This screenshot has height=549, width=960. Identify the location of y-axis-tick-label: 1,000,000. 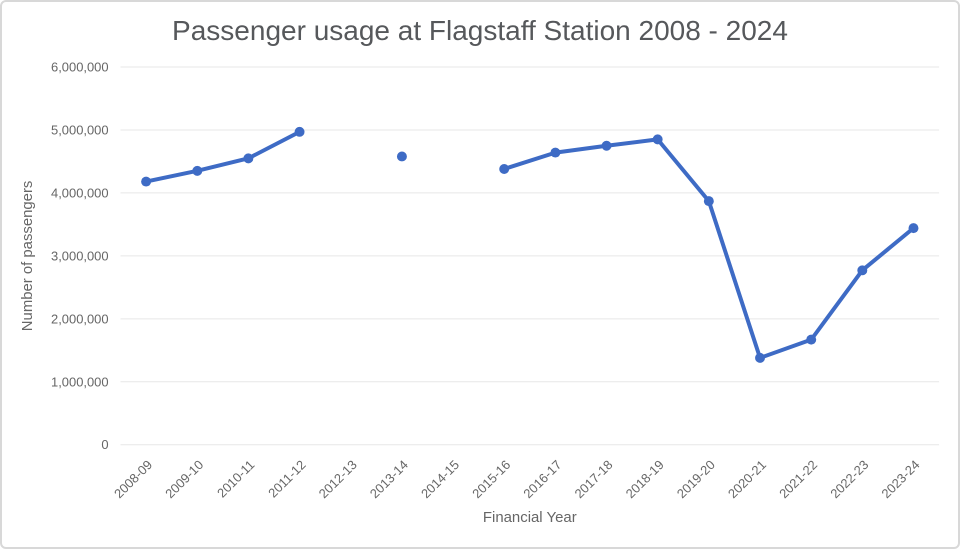
(80, 381).